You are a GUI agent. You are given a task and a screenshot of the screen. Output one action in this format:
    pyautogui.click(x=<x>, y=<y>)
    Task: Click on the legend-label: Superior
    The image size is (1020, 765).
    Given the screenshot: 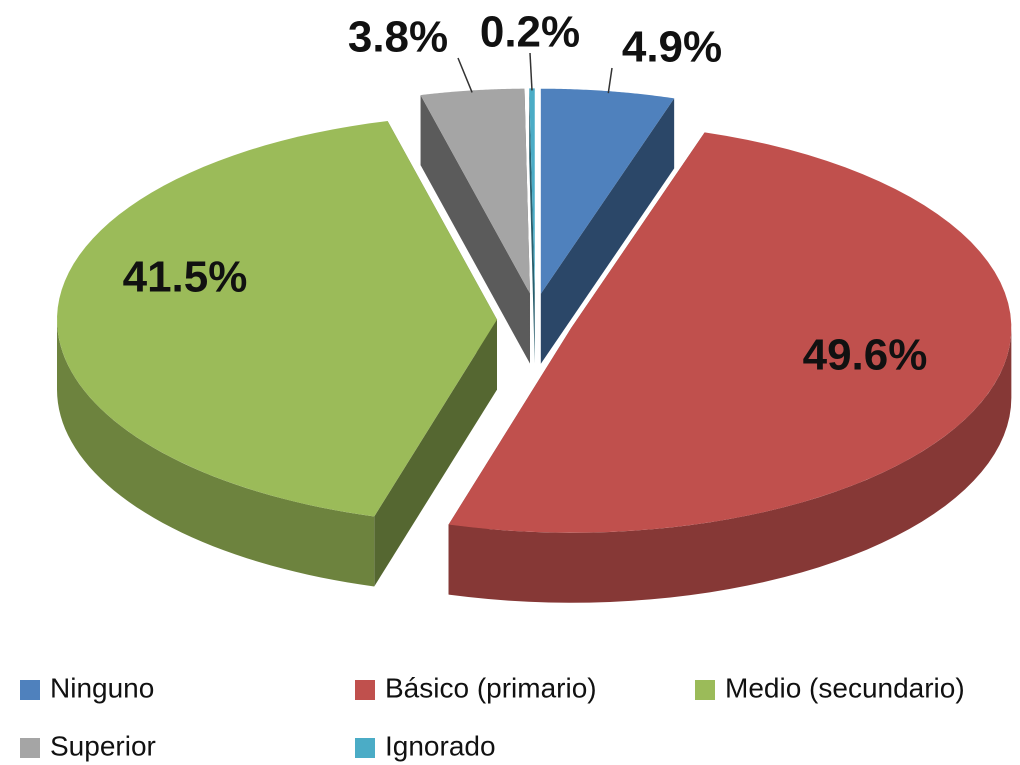 What is the action you would take?
    pyautogui.click(x=103, y=745)
    